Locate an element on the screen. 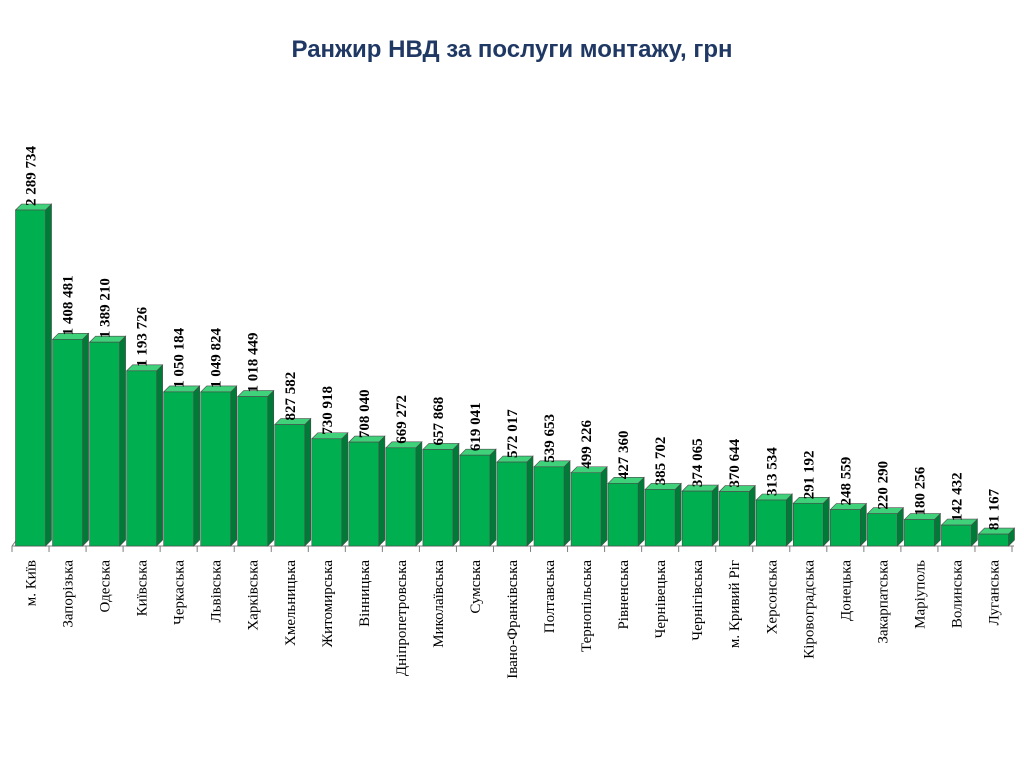 Image resolution: width=1024 pixels, height=767 pixels. category-label: Хмельницька is located at coordinates (291, 603).